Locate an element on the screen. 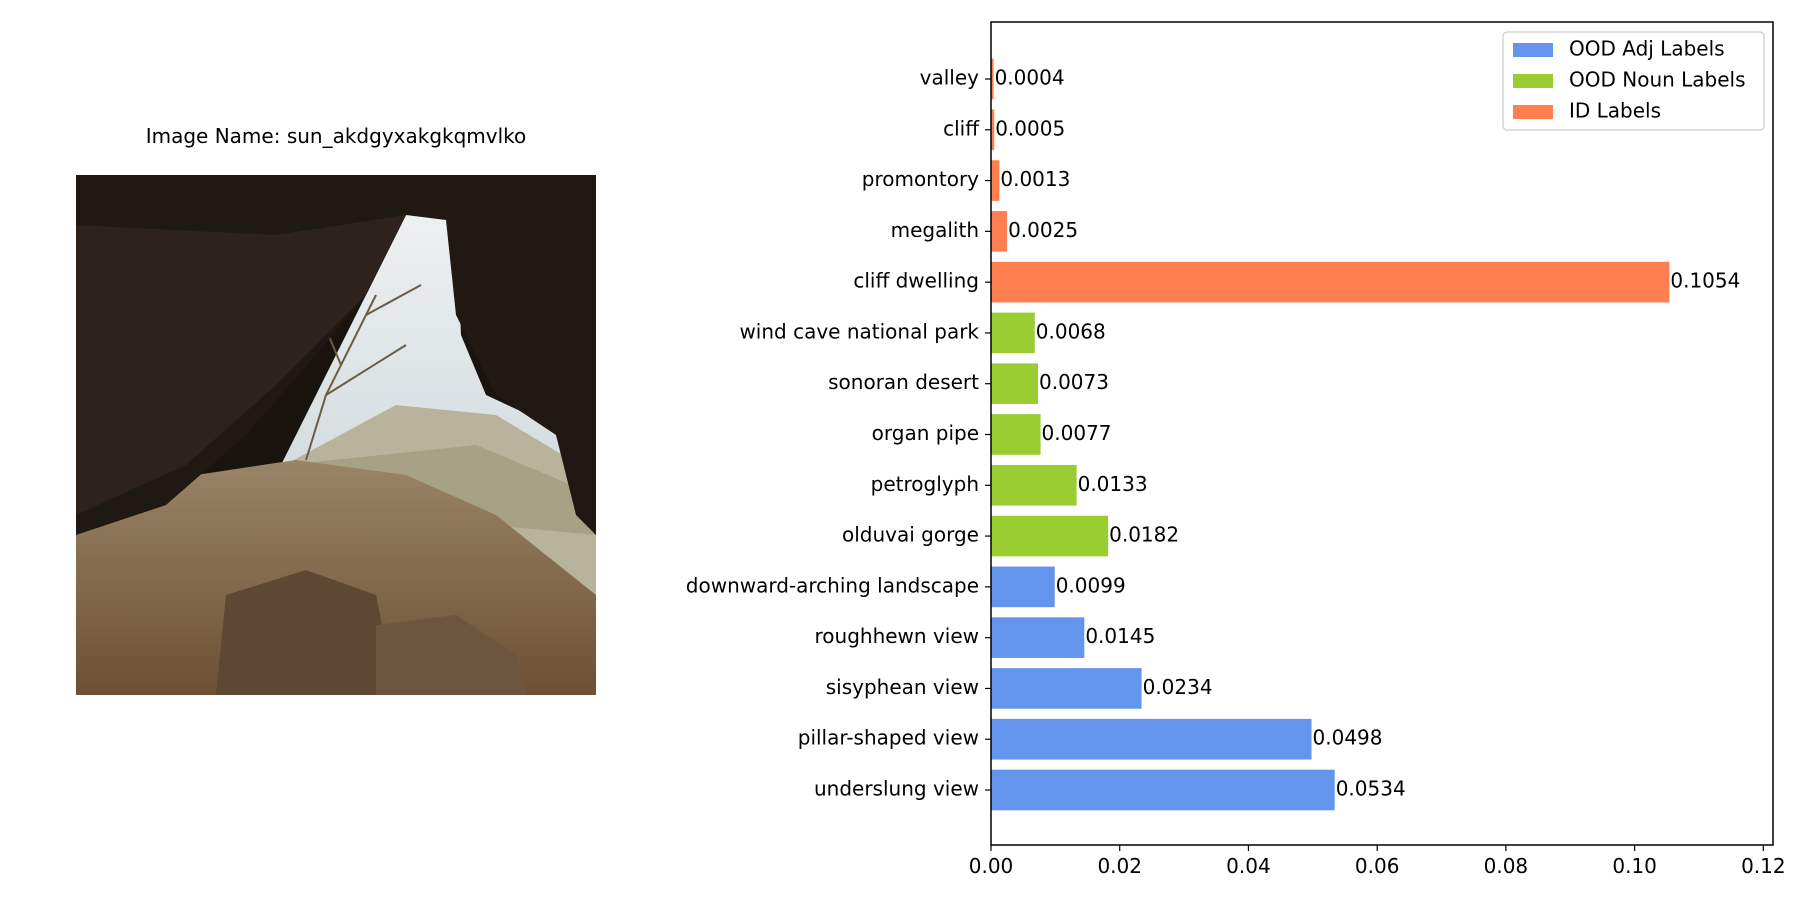  x-tick-label: 0.10 is located at coordinates (1634, 866).